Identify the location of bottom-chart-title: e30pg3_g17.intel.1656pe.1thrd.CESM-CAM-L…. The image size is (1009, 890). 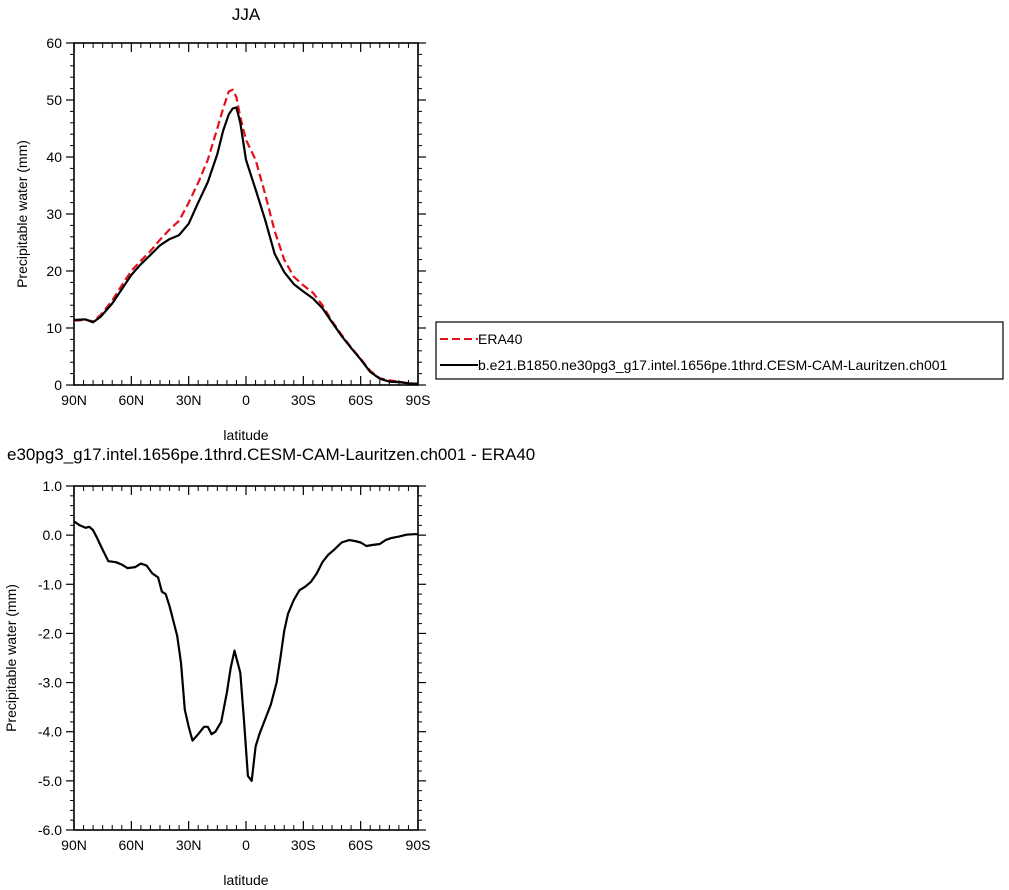
(271, 454).